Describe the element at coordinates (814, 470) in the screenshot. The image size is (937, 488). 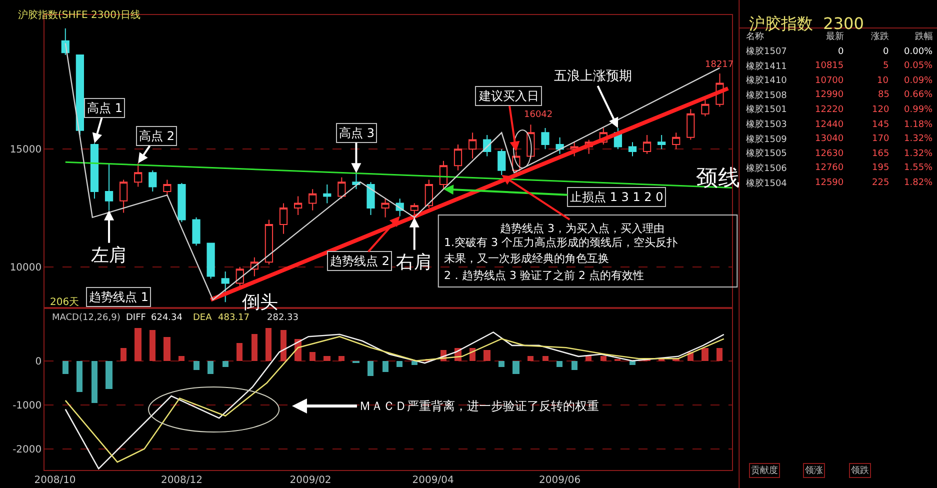
I see `text: 领涨` at that location.